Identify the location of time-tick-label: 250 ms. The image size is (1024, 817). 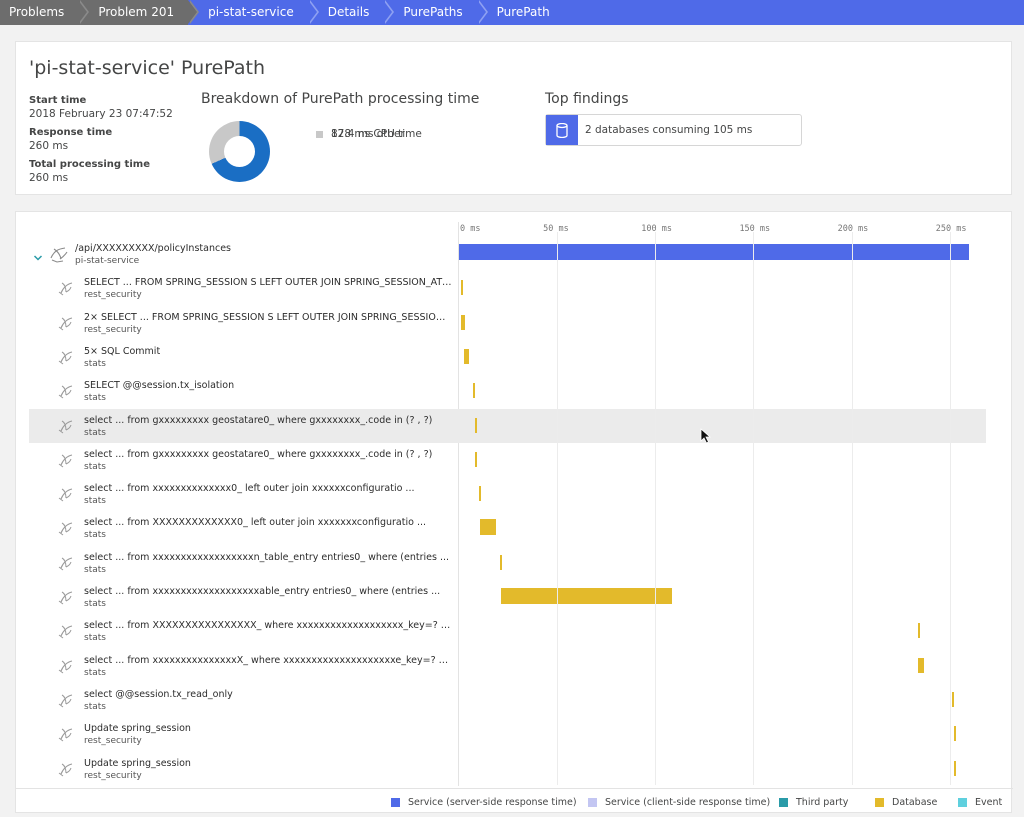
(951, 229).